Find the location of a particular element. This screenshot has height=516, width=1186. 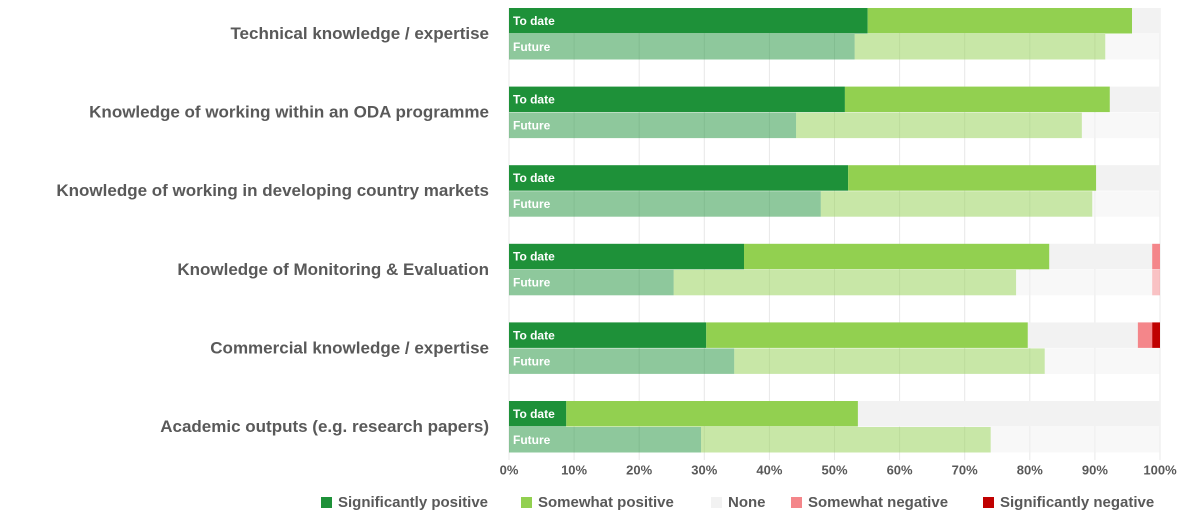

legend-label: Significantly negative is located at coordinates (1077, 502).